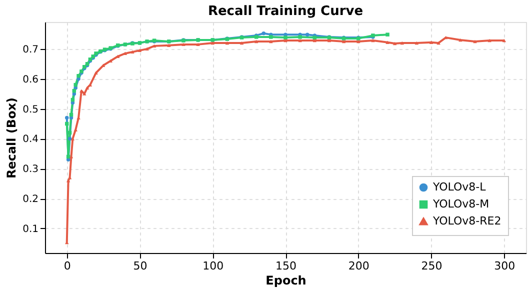 The image size is (531, 291). What do you see at coordinates (30, 50) in the screenshot?
I see `y-tick-label: 0.7` at bounding box center [30, 50].